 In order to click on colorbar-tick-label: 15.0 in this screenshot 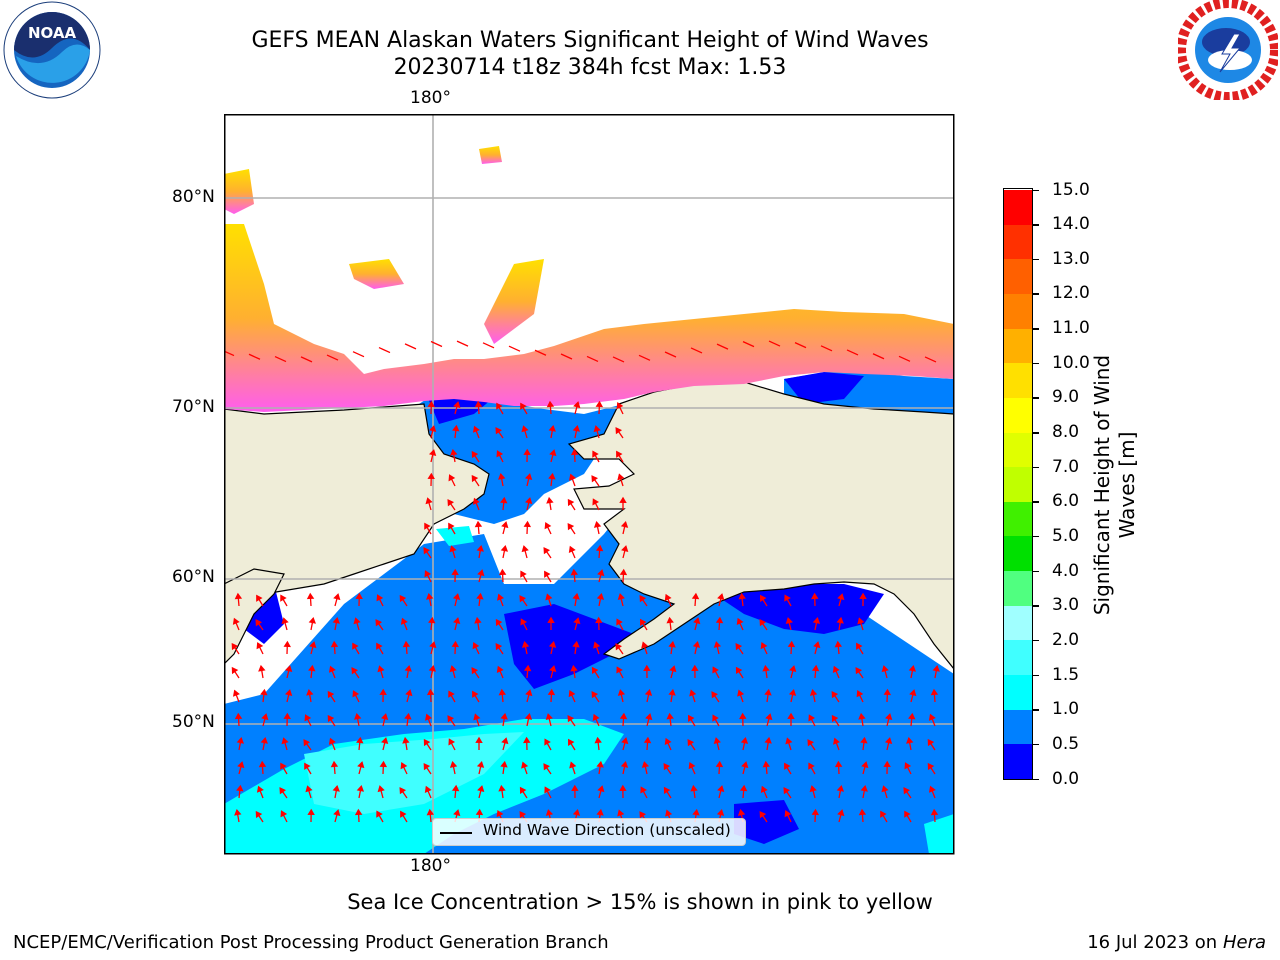, I will do `click(1071, 189)`.